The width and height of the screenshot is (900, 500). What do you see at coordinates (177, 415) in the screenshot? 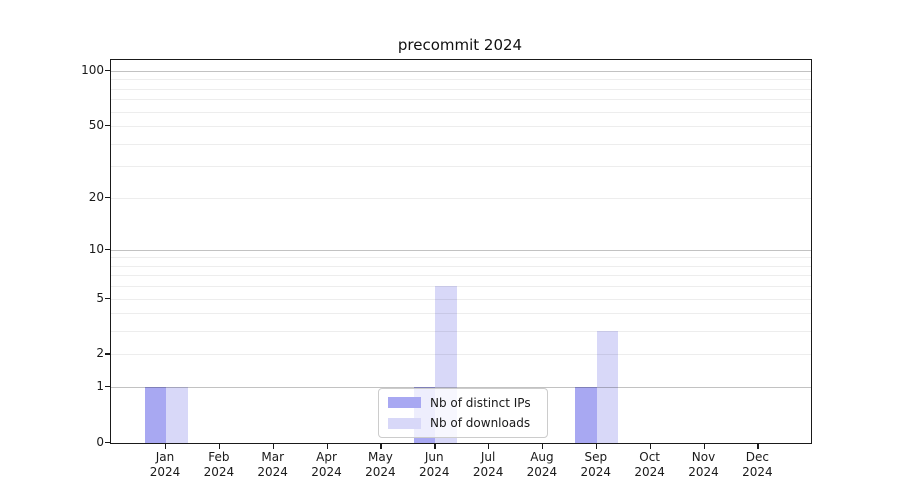
I see `bar-nb-of-downloads-jan` at bounding box center [177, 415].